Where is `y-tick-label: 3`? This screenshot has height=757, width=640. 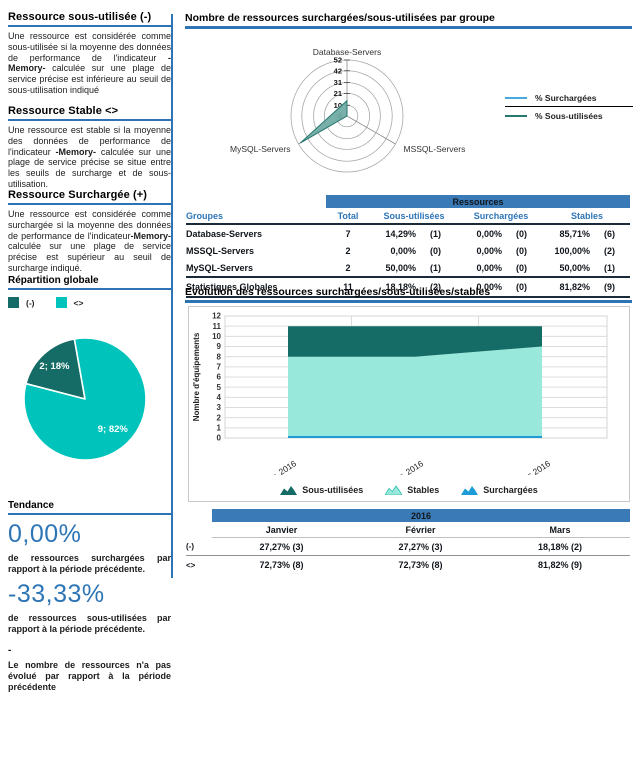 y-tick-label: 3 is located at coordinates (219, 407).